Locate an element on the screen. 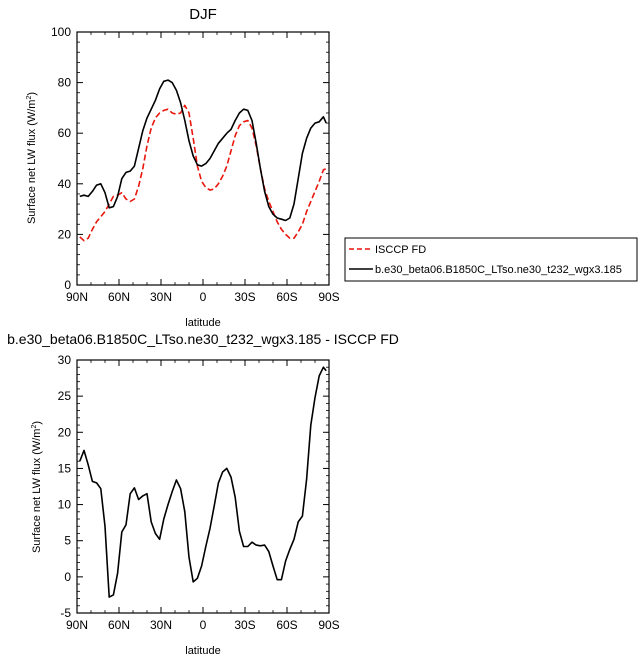  legend-box is located at coordinates (491, 259).